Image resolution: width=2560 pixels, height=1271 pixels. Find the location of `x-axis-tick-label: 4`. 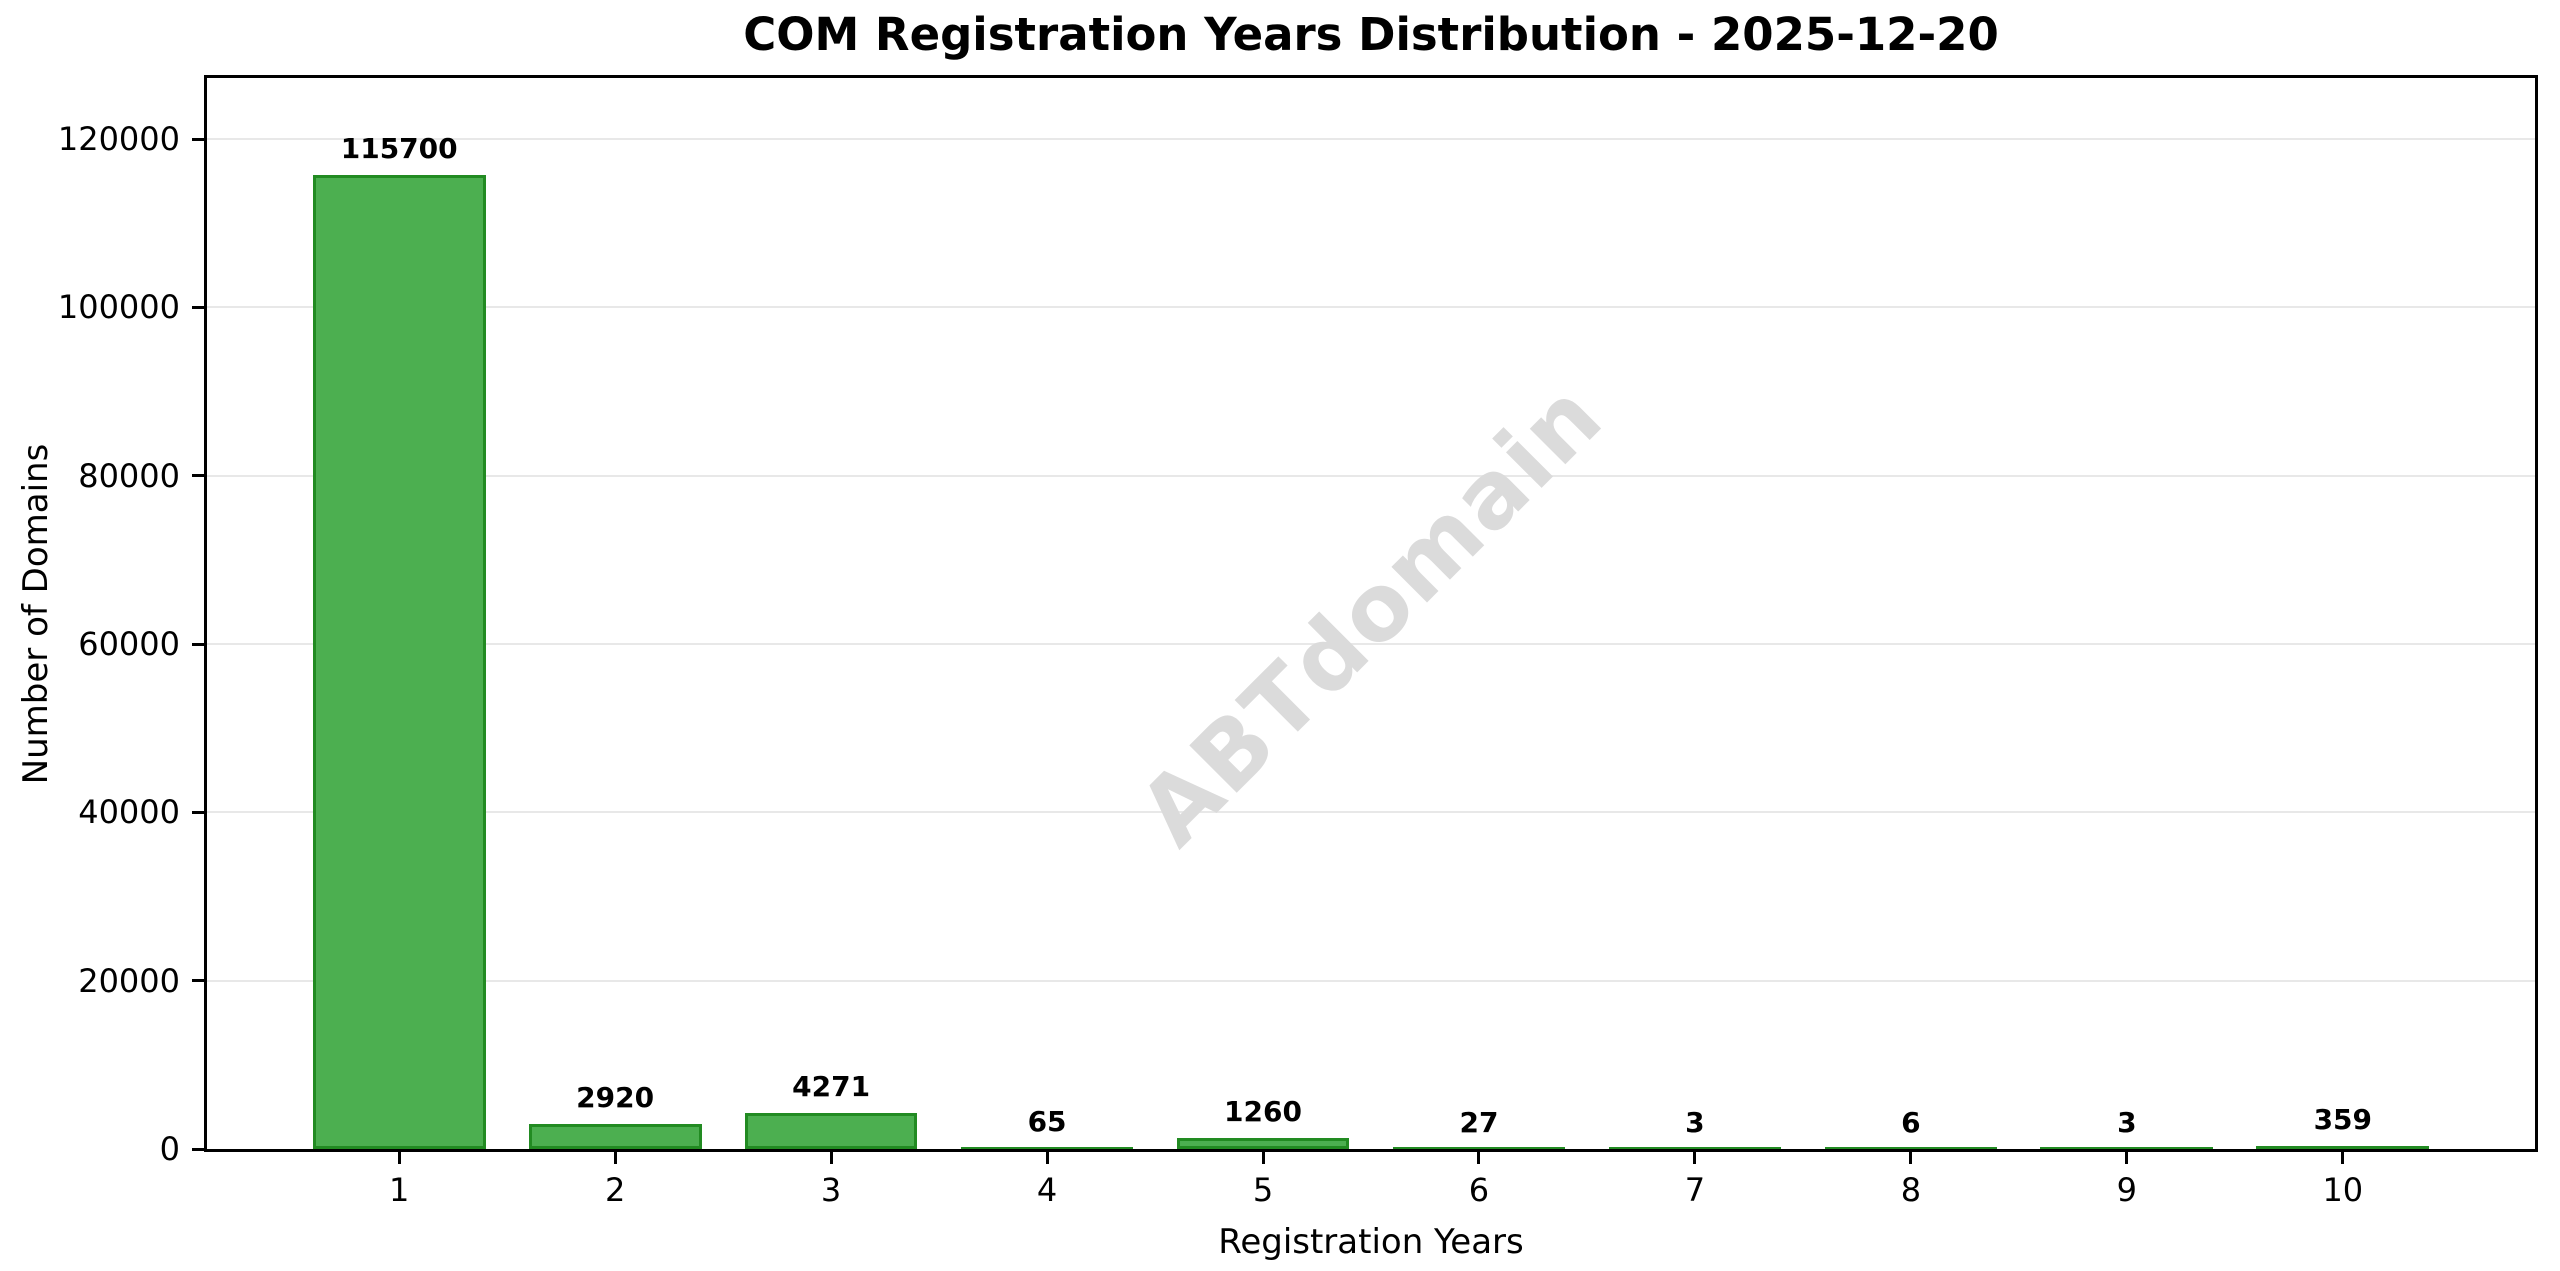

x-axis-tick-label: 4 is located at coordinates (1047, 1190).